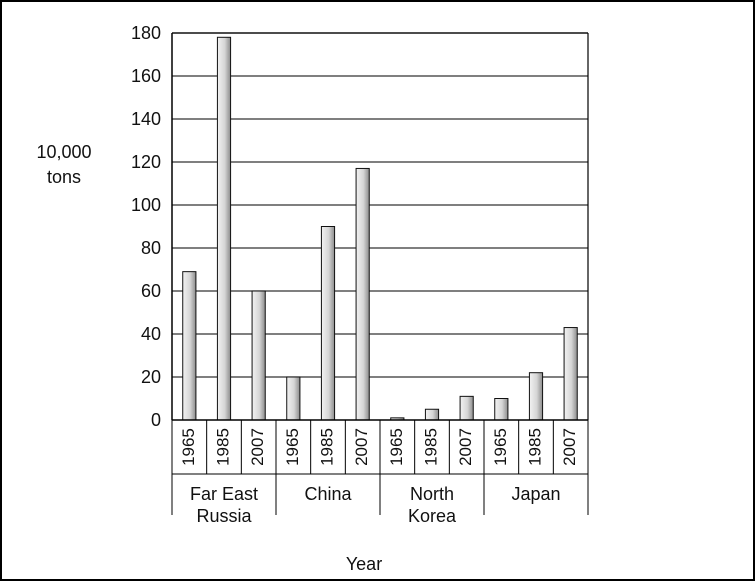  I want to click on y-tick-label: 100, so click(146, 205).